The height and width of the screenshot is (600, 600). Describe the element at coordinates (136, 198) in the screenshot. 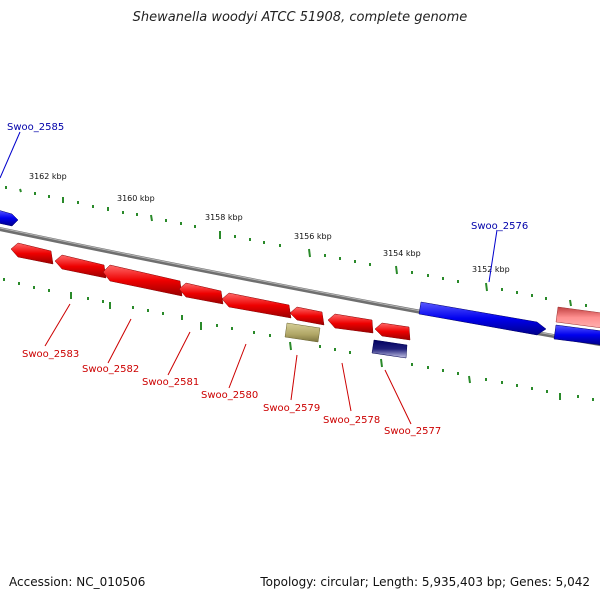

I see `scale-label-3160: 3160 kbp` at that location.